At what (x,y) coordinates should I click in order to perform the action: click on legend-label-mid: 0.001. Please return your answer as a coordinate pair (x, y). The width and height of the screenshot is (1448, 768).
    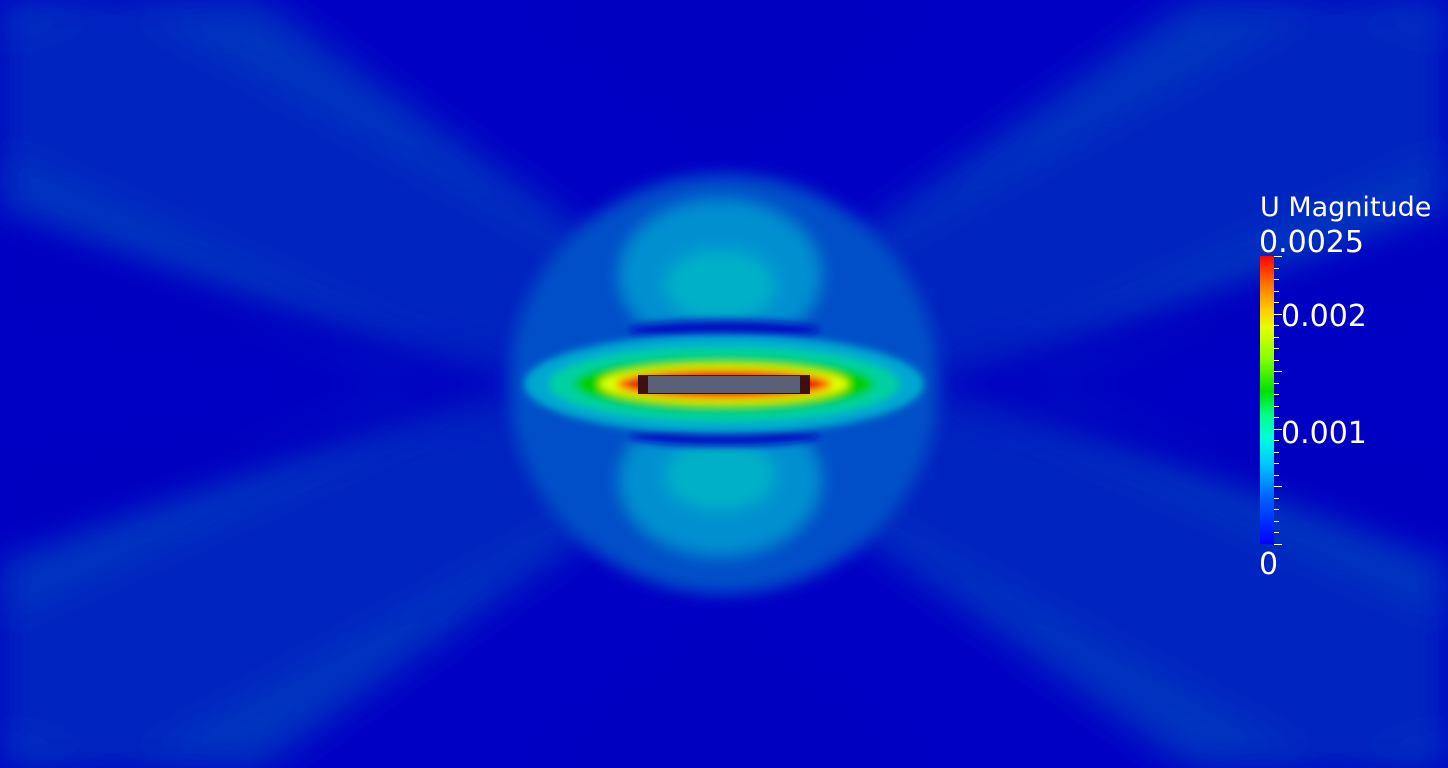
    Looking at the image, I should click on (1324, 433).